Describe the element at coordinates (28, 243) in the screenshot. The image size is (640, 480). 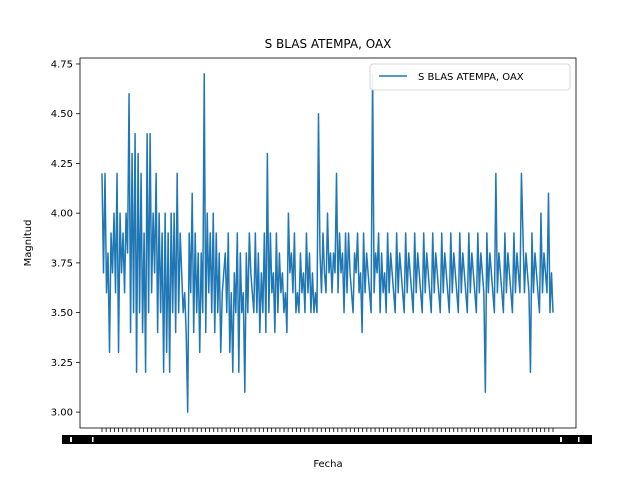
I see `y-axis-label: Magnitud` at that location.